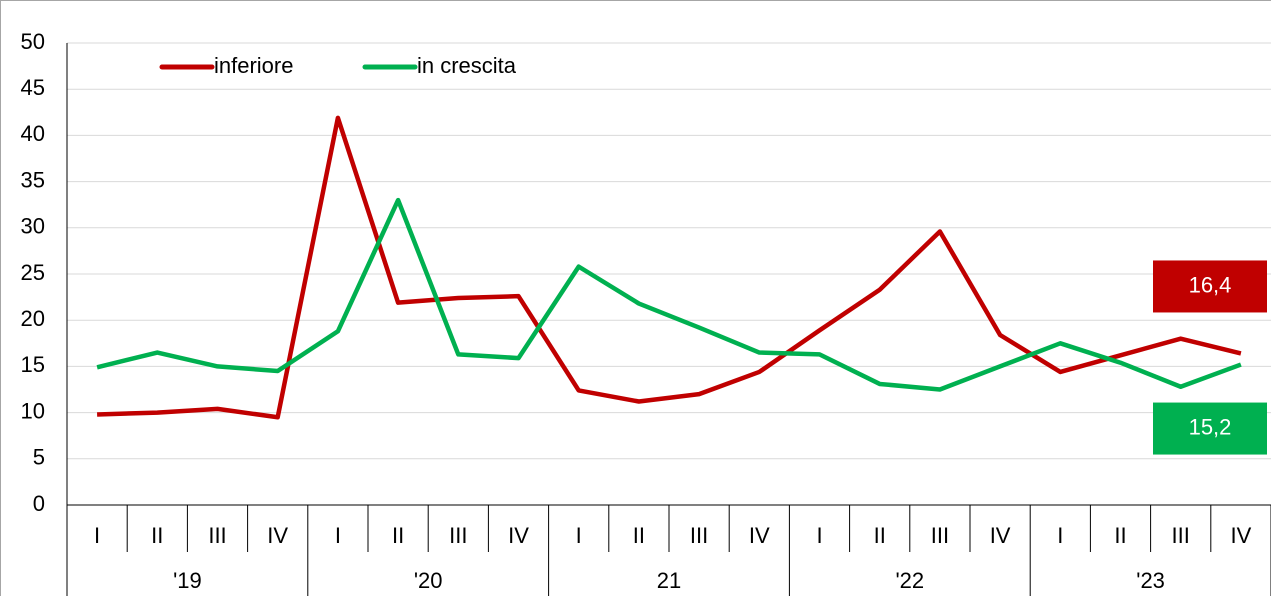 The image size is (1271, 596). What do you see at coordinates (39, 457) in the screenshot?
I see `y-tick-label: 5` at bounding box center [39, 457].